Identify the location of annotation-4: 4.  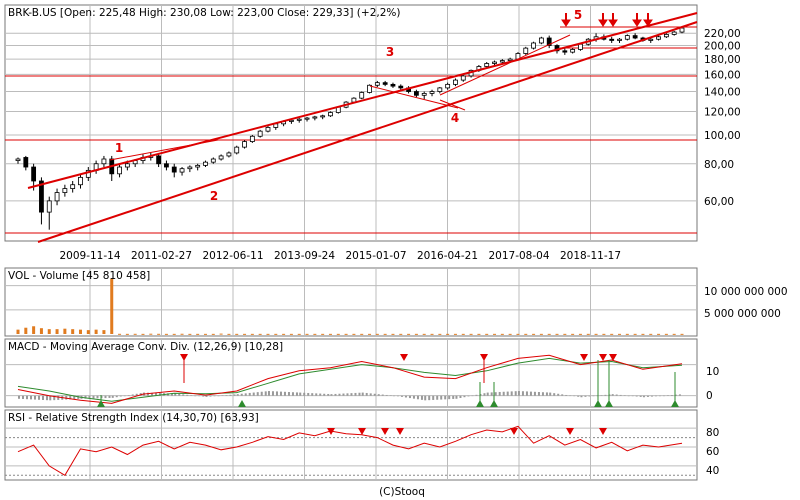
(455, 118).